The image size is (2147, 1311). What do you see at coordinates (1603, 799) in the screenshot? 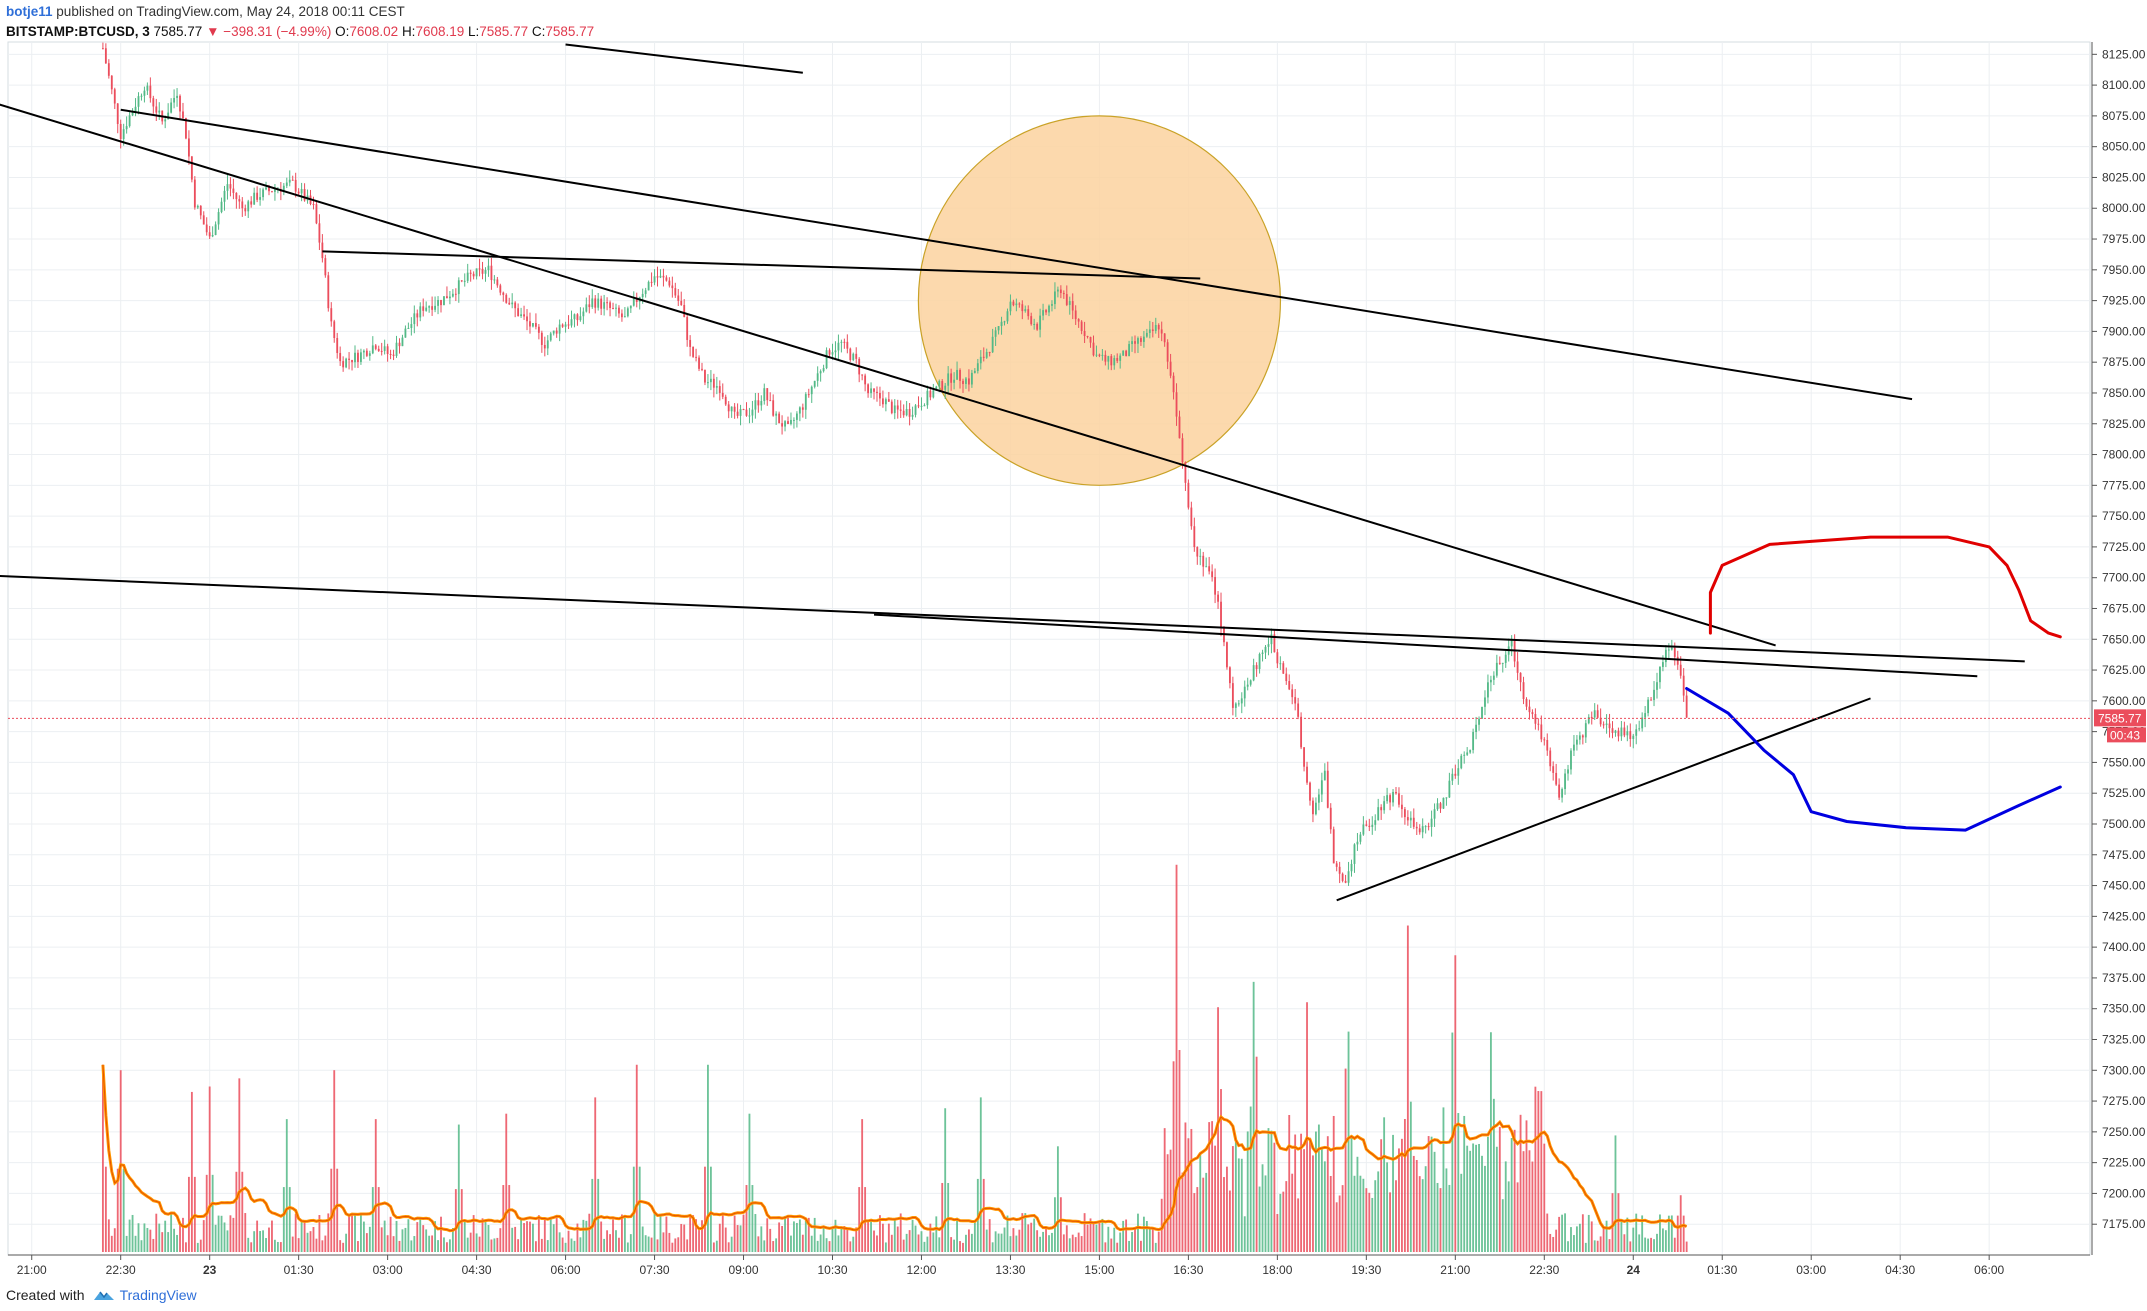
I see `trendline-ascending-support` at bounding box center [1603, 799].